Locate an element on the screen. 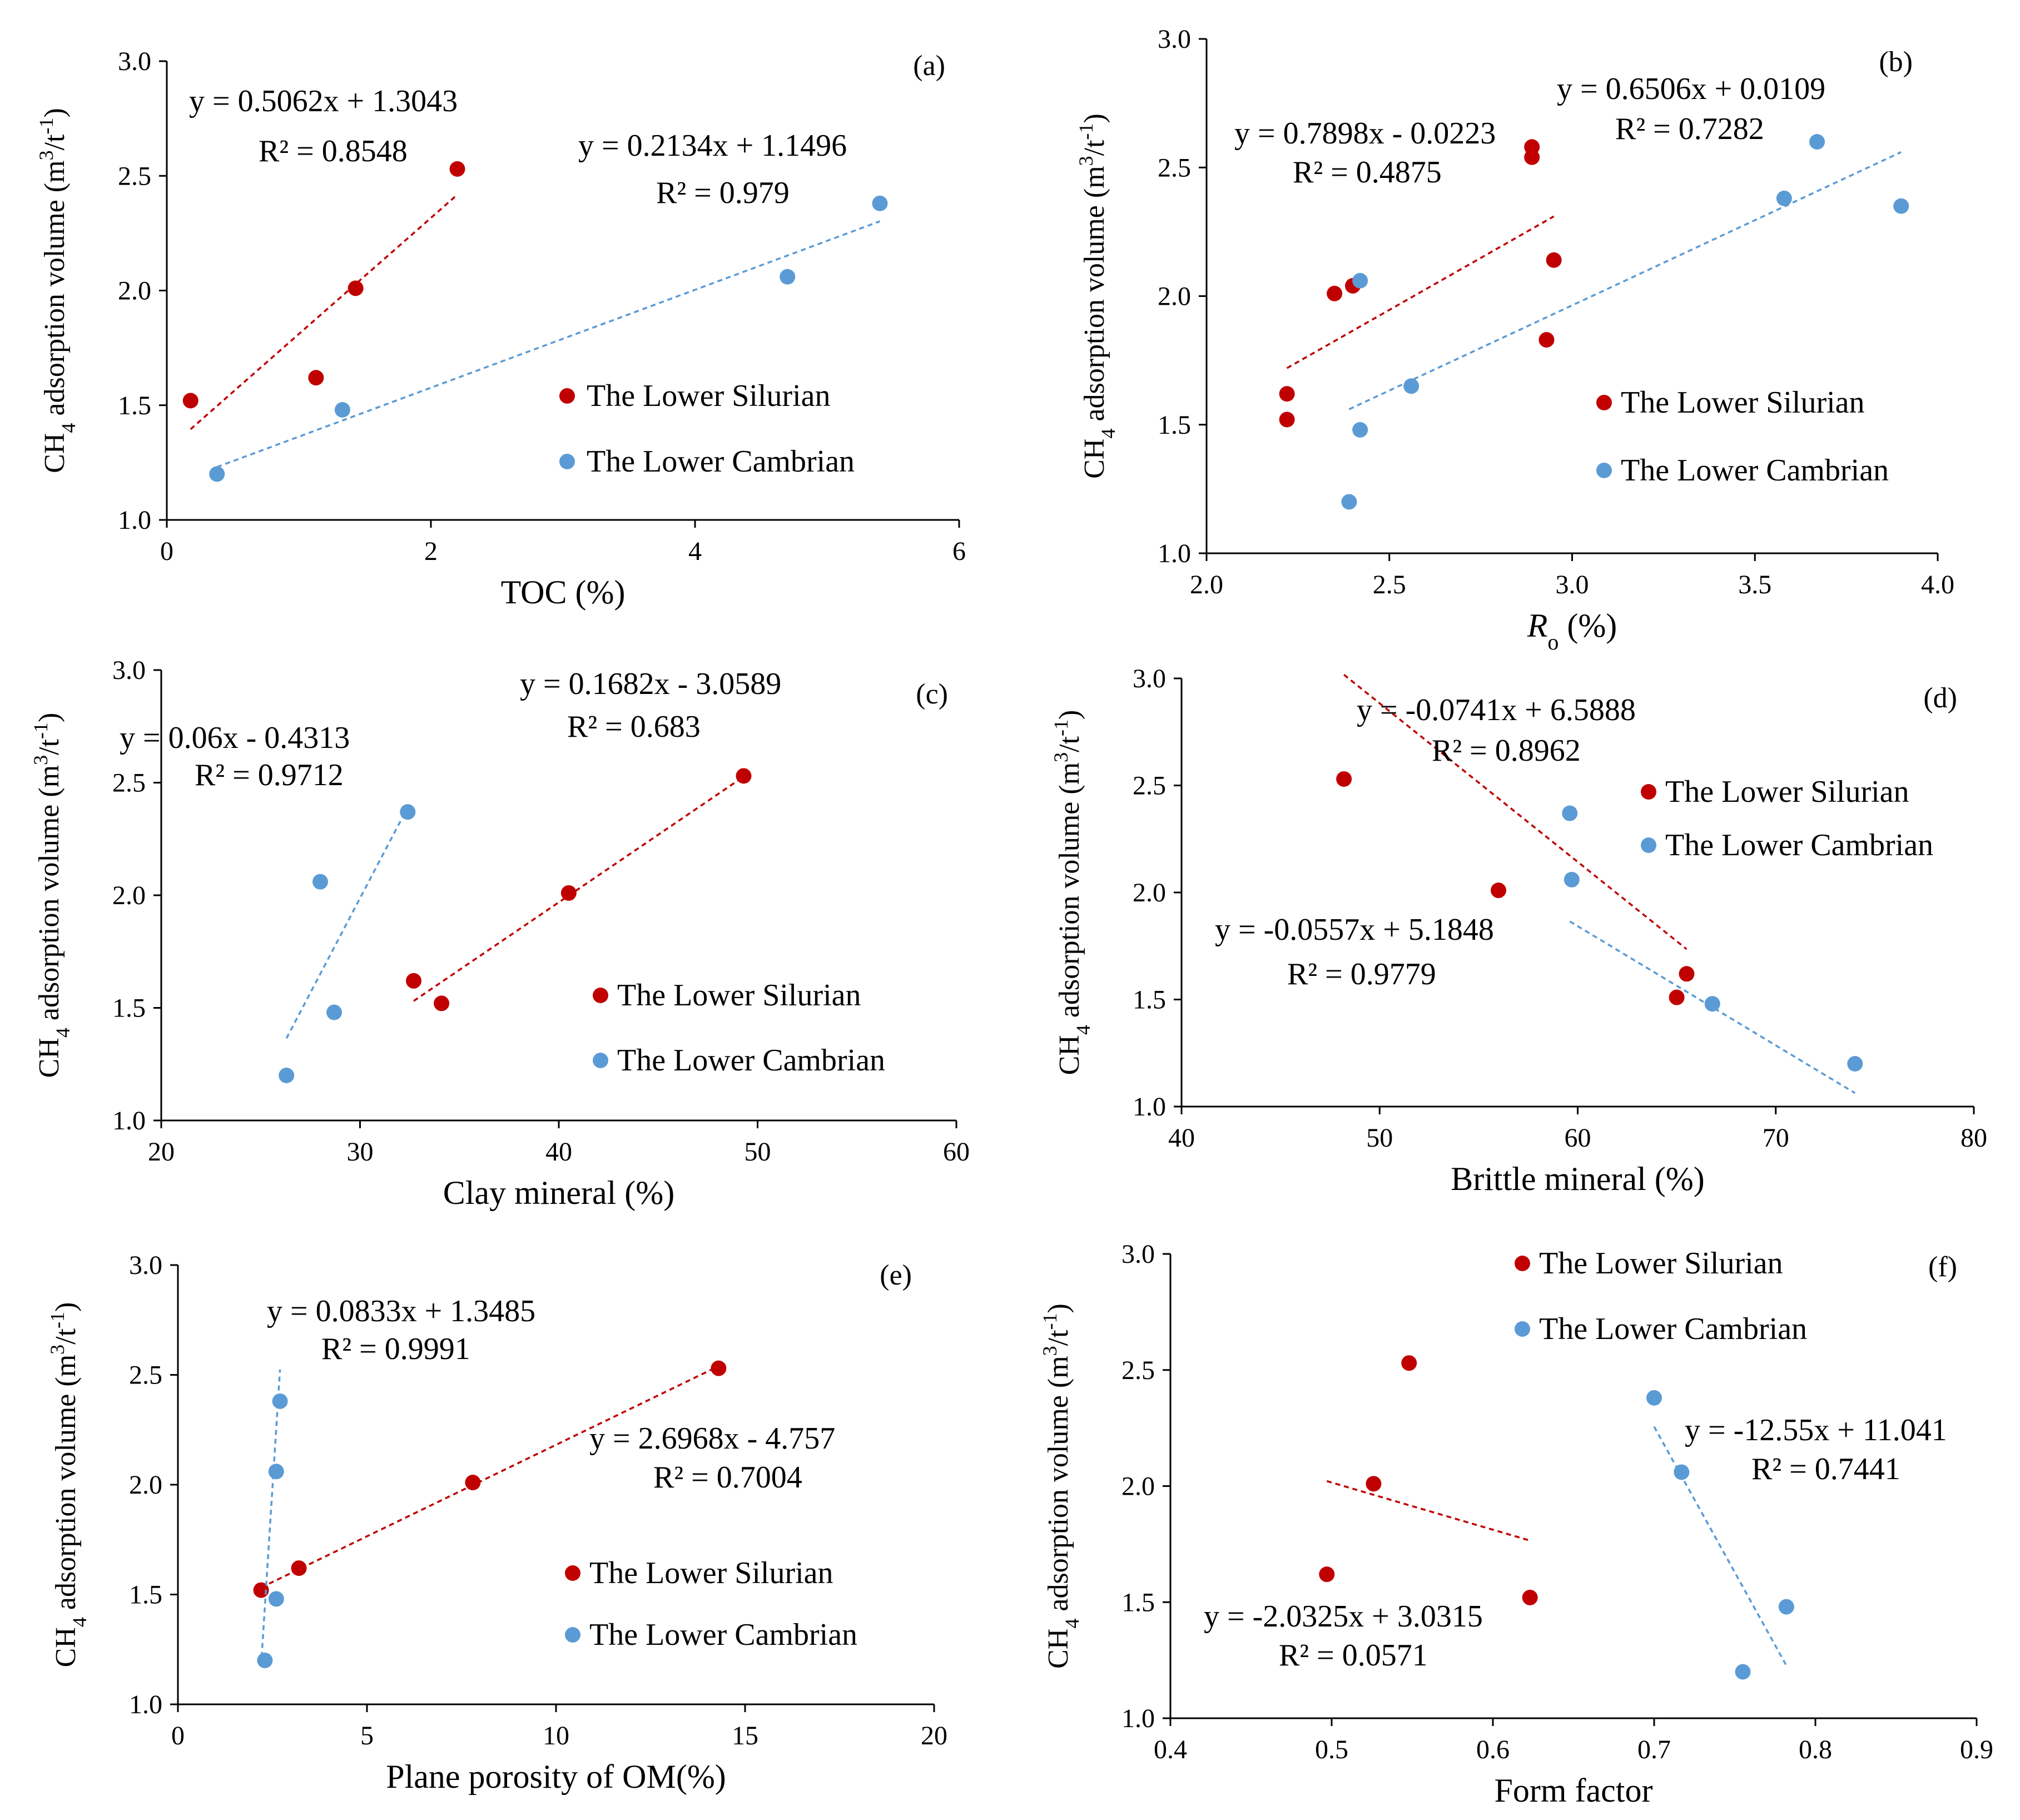 This screenshot has width=2020, height=1820. equation-cambrian: y = -12.55x + 11.041 is located at coordinates (1816, 1430).